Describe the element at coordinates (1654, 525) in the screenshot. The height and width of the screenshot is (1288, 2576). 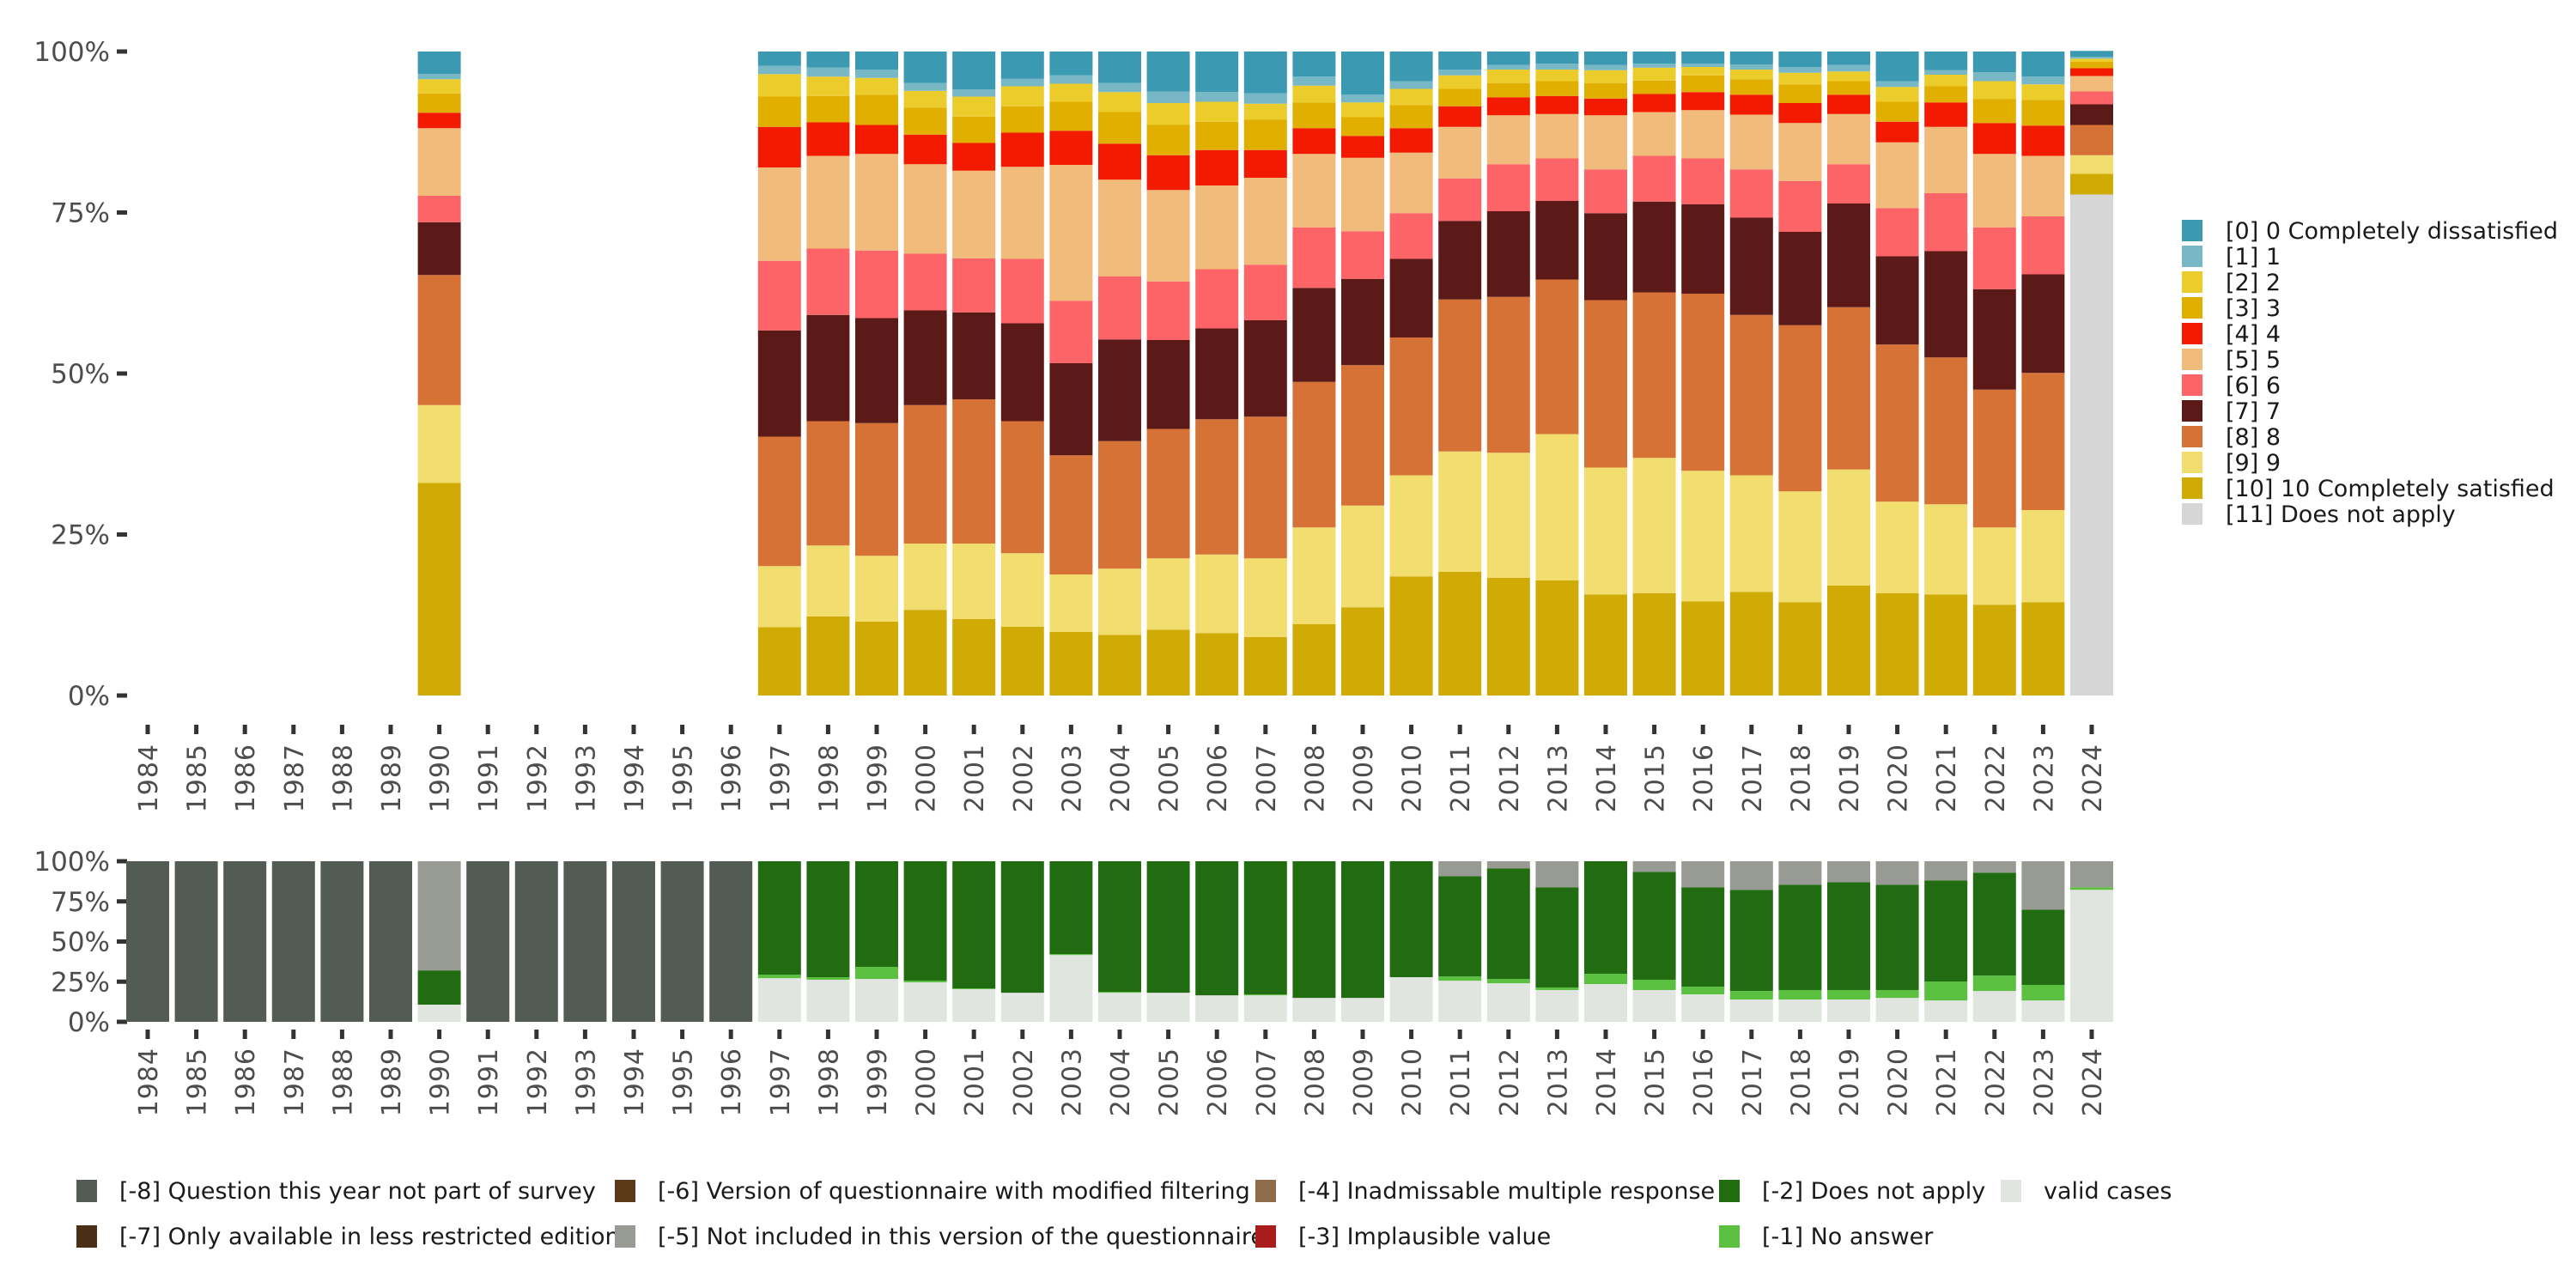
I see `bar-segment-2015-cat9` at that location.